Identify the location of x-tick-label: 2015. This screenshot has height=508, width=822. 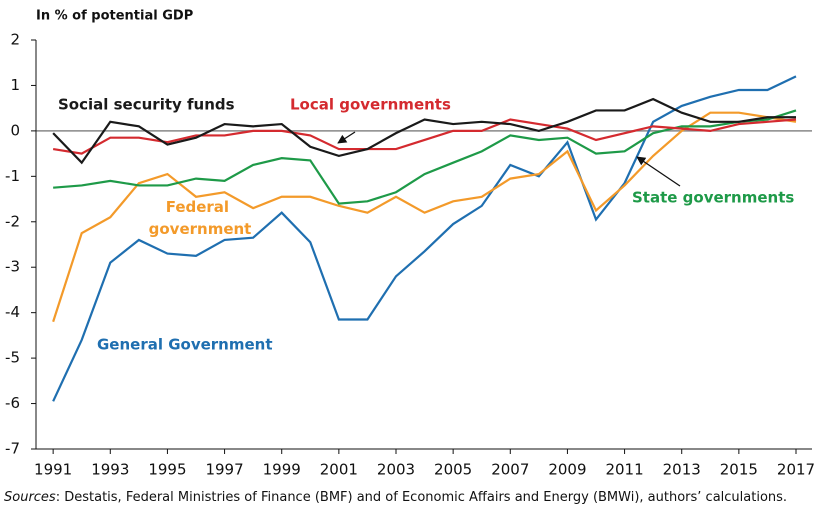
(739, 470).